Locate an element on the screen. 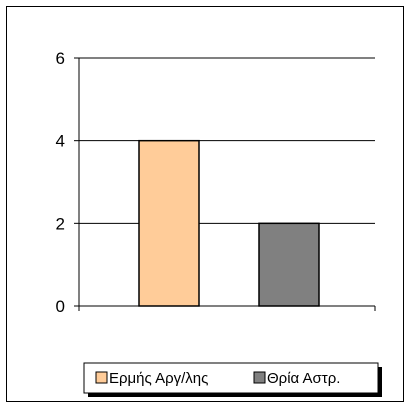  legend-item-0: Ερμής Αργ/λης is located at coordinates (151, 378).